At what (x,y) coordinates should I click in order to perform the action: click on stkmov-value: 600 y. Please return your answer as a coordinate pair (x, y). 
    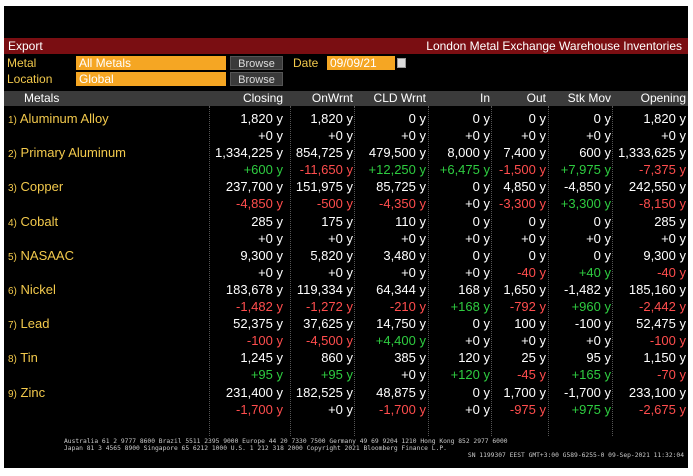
    Looking at the image, I should click on (595, 153).